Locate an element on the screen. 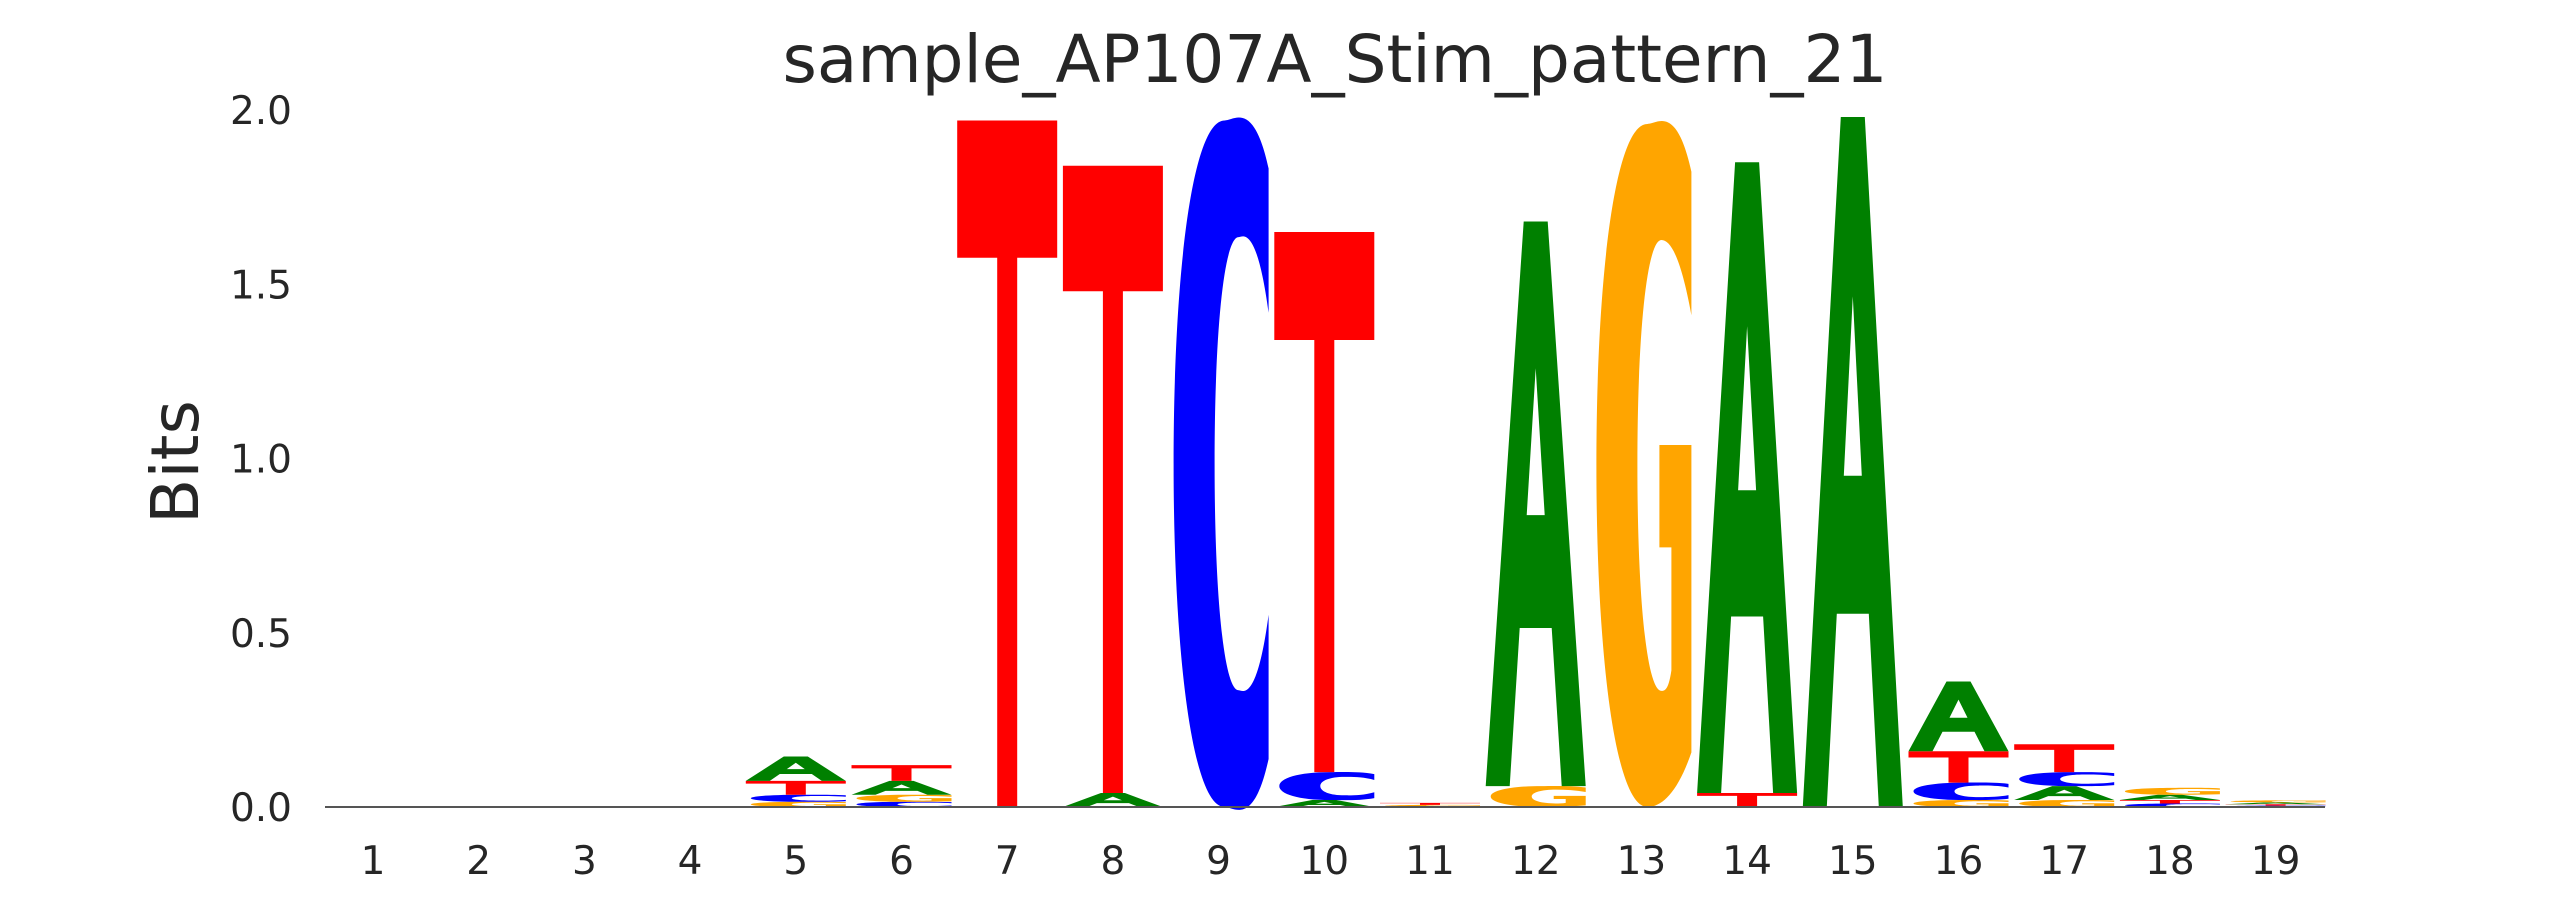 The height and width of the screenshot is (900, 2565). x-tick-label: 8 is located at coordinates (1112, 861).